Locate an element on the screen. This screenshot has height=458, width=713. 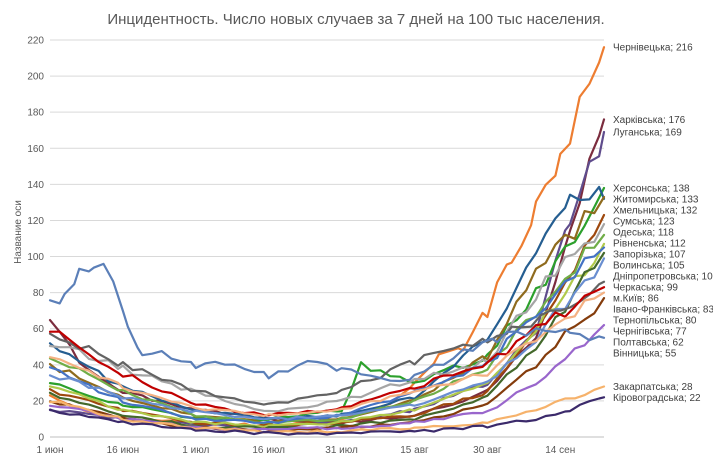
series-end-label: Херсонська; 138 is located at coordinates (651, 188).